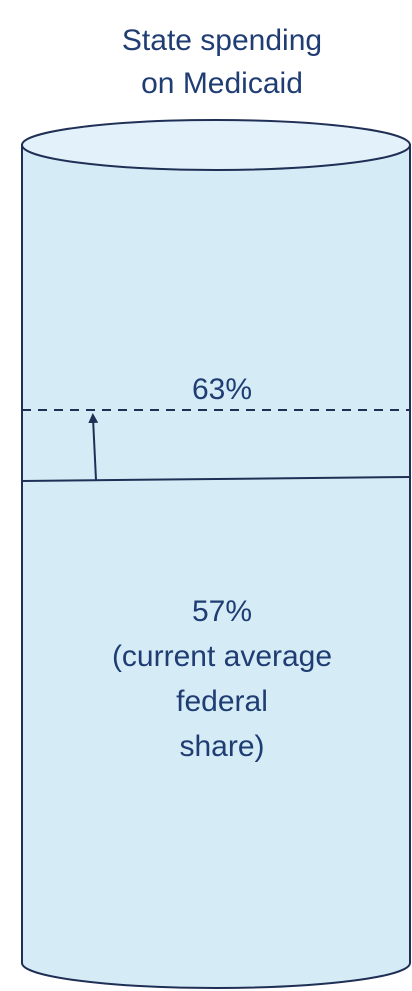 This screenshot has height=991, width=412. Describe the element at coordinates (93, 447) in the screenshot. I see `arrow` at that location.